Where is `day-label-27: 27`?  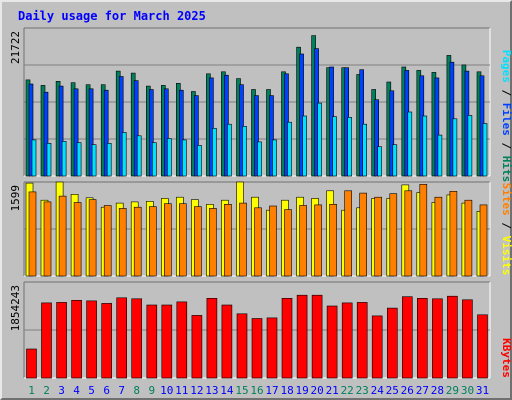 day-label-27: 27 is located at coordinates (422, 390).